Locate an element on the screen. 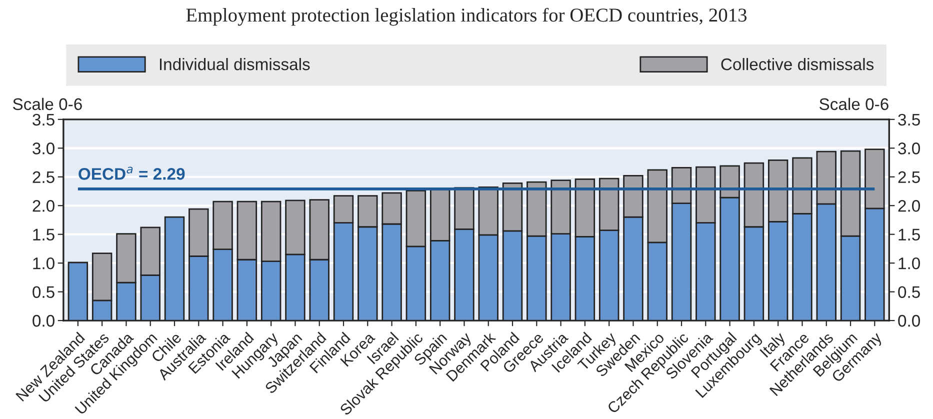 The height and width of the screenshot is (419, 933). y-tick-label: 3.5 is located at coordinates (43, 120).